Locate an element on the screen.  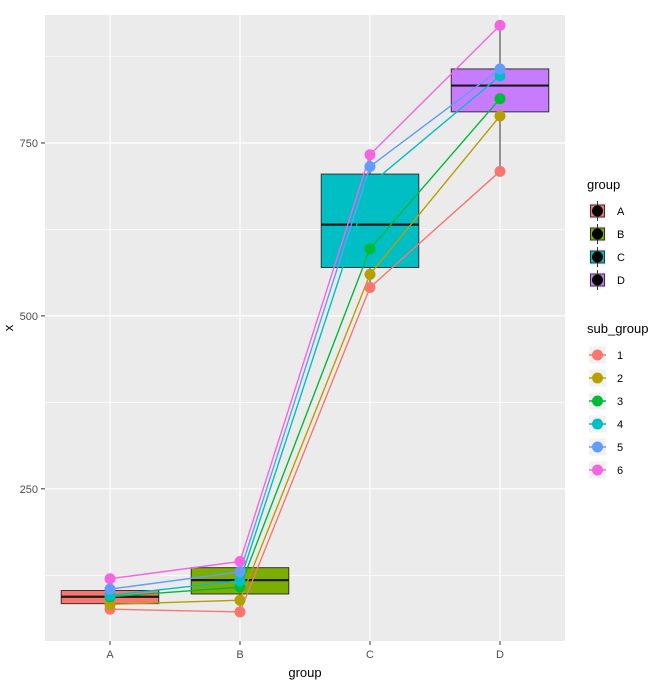
x-tick-label: D is located at coordinates (500, 655).